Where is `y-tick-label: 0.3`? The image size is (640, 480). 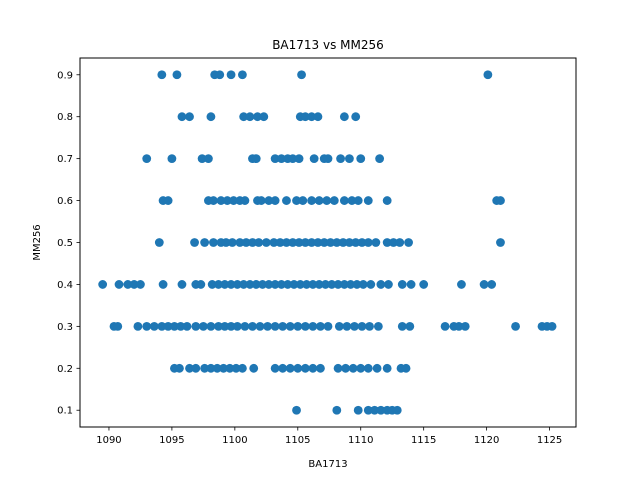 y-tick-label: 0.3 is located at coordinates (65, 327).